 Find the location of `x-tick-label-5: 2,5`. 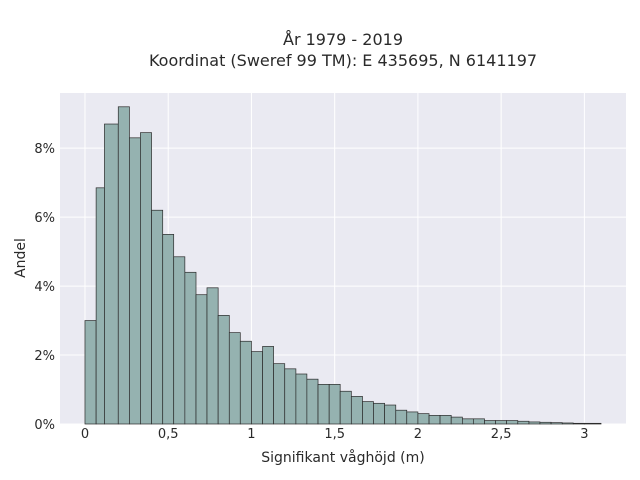

x-tick-label-5: 2,5 is located at coordinates (501, 434).